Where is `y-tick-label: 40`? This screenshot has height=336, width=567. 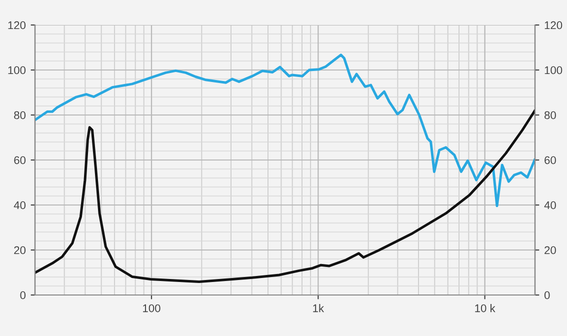
y-tick-label: 40 is located at coordinates (20, 205).